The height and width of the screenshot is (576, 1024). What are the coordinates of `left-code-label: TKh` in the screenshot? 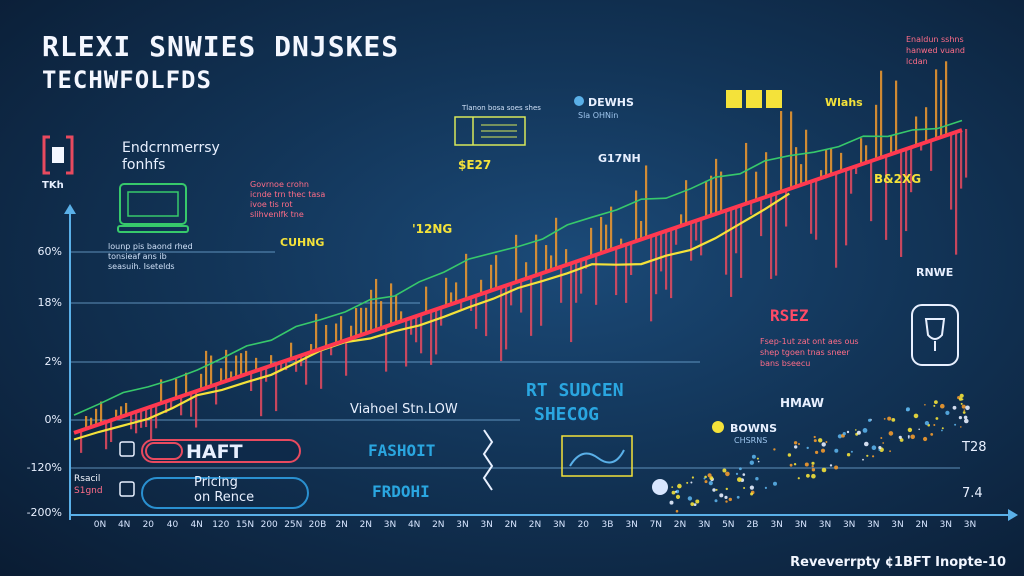 It's located at (53, 185).